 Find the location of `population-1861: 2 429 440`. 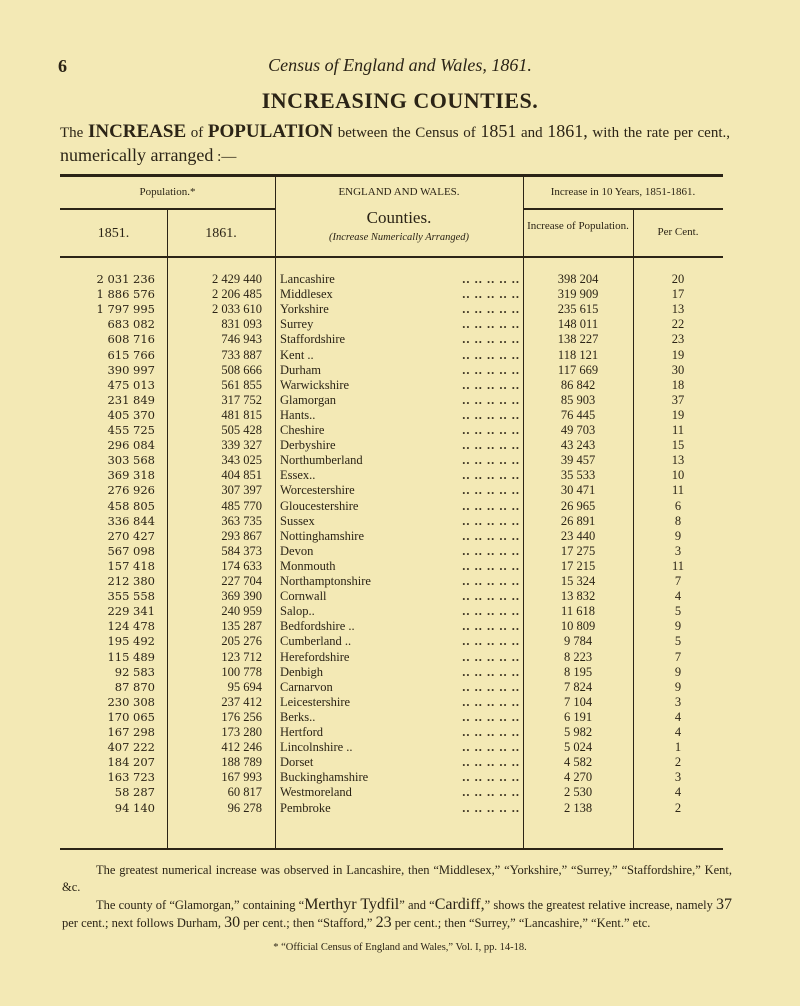

population-1861: 2 429 440 is located at coordinates (237, 279).